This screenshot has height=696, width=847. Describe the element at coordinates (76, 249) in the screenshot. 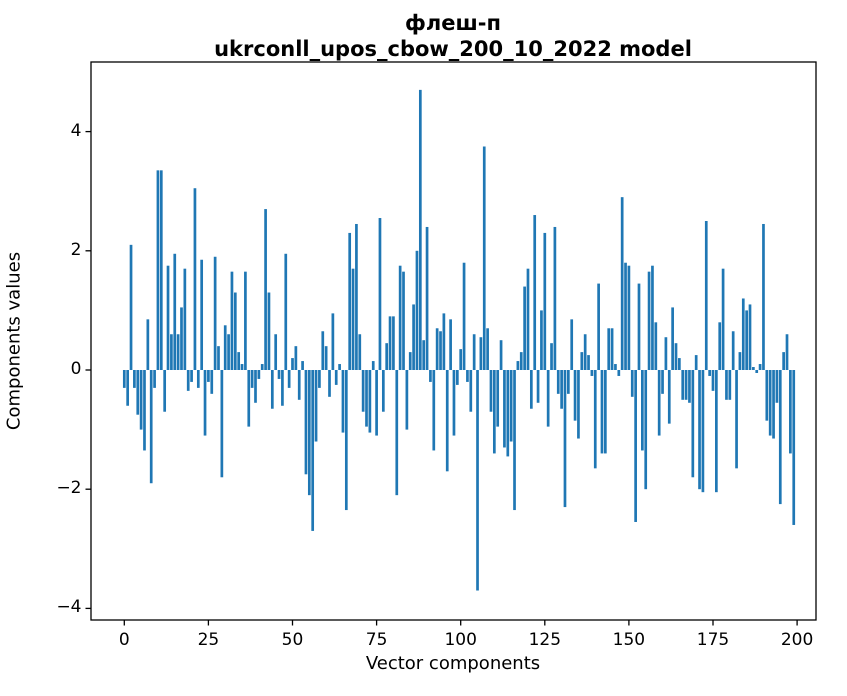

I see `y-tick-label: 2` at that location.